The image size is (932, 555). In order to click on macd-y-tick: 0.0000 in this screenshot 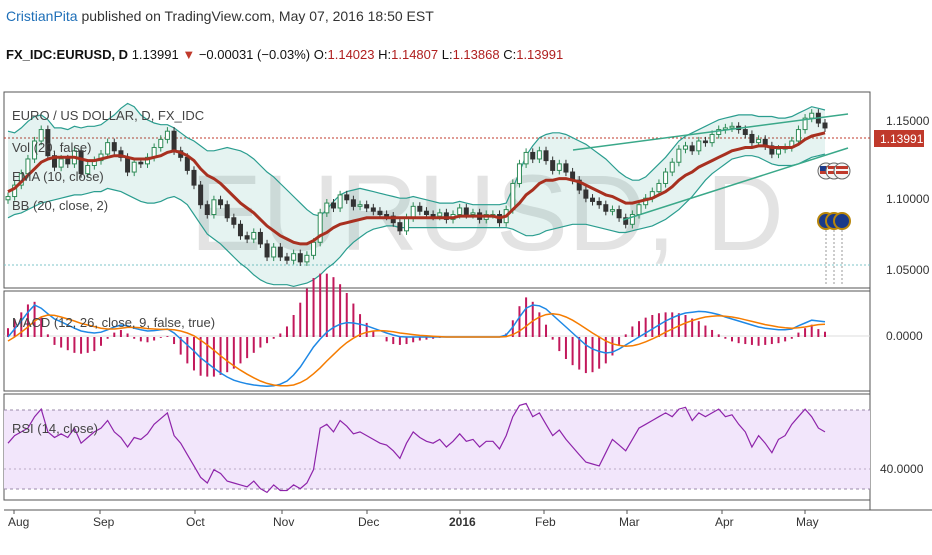, I will do `click(904, 336)`.